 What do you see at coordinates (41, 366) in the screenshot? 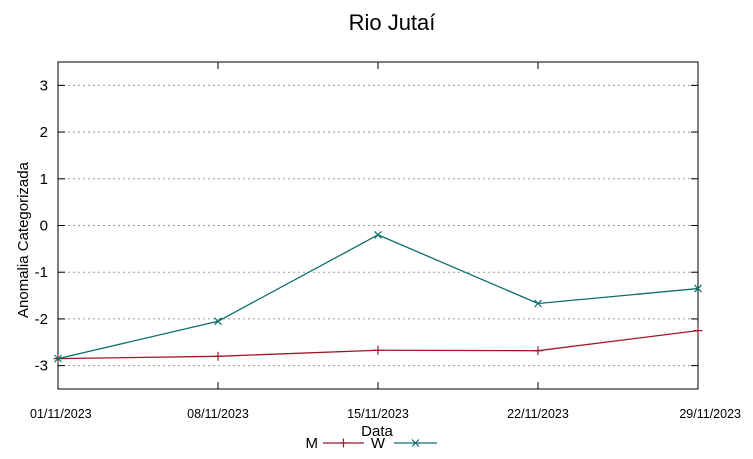
I see `y-tick-label: -3` at bounding box center [41, 366].